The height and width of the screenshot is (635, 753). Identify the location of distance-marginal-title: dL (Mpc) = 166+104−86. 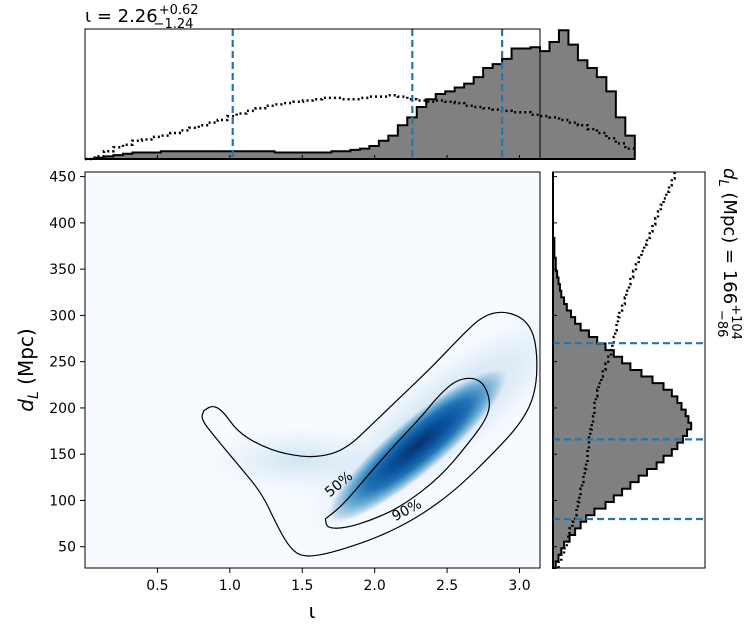
(728, 254).